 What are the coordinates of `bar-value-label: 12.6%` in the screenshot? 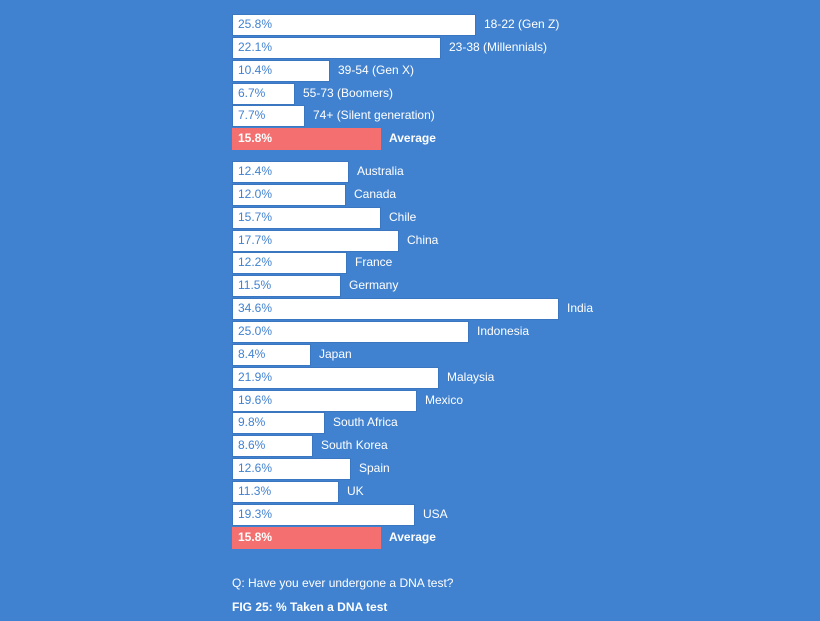 It's located at (255, 468).